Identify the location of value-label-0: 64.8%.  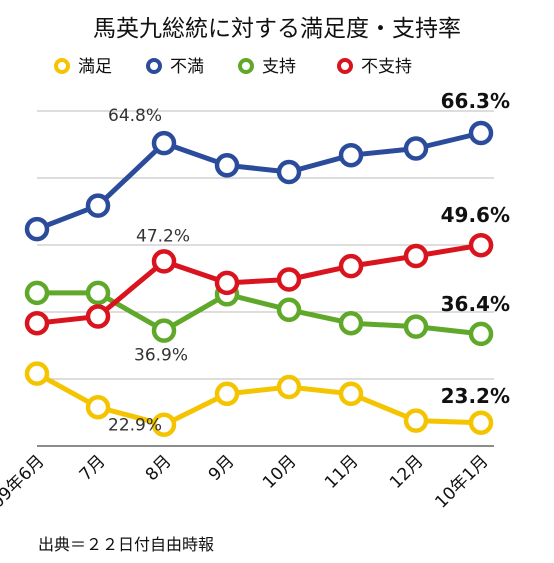
(135, 116).